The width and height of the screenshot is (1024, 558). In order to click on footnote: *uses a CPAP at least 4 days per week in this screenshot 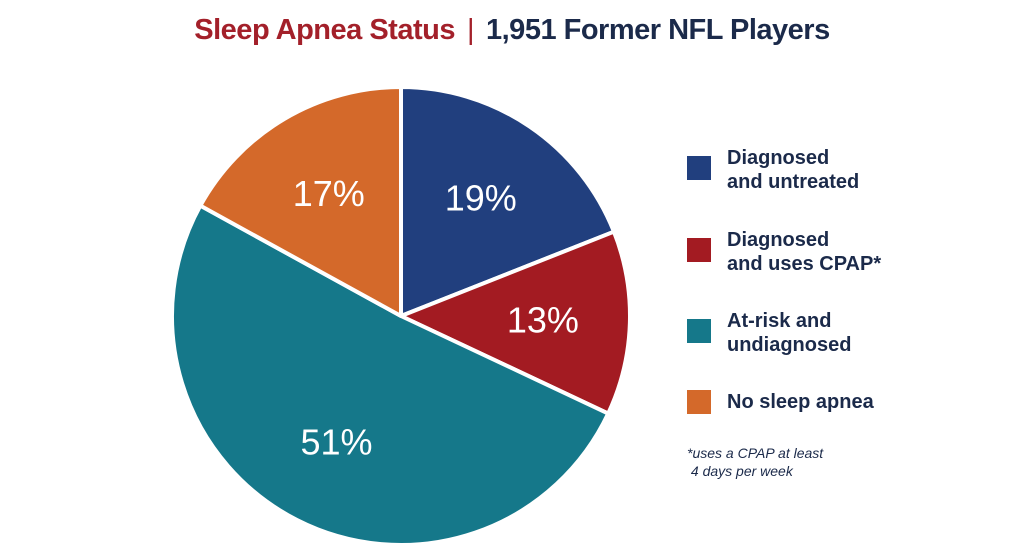, I will do `click(755, 462)`.